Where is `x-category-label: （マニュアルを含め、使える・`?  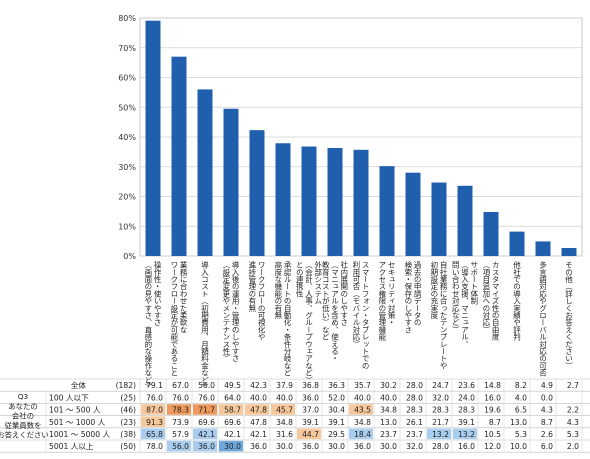
x-category-label: （マニュアルを含め、使える・ is located at coordinates (334, 311).